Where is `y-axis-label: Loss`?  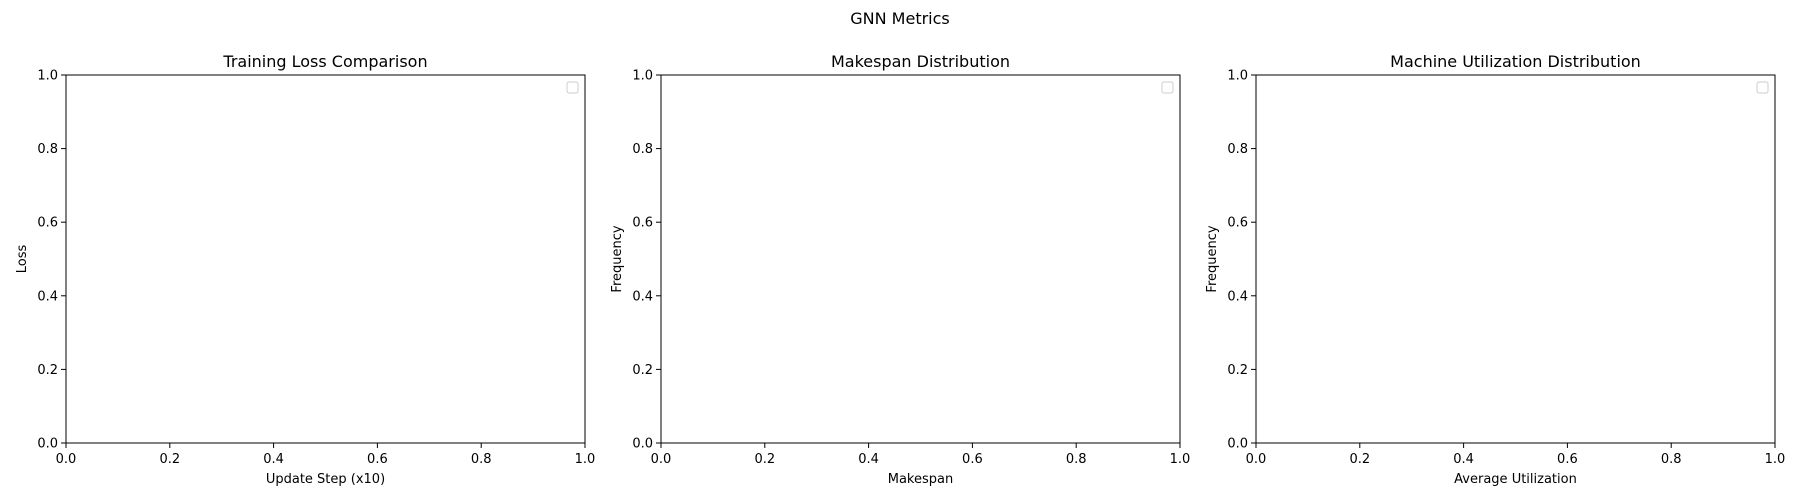 y-axis-label: Loss is located at coordinates (22, 259).